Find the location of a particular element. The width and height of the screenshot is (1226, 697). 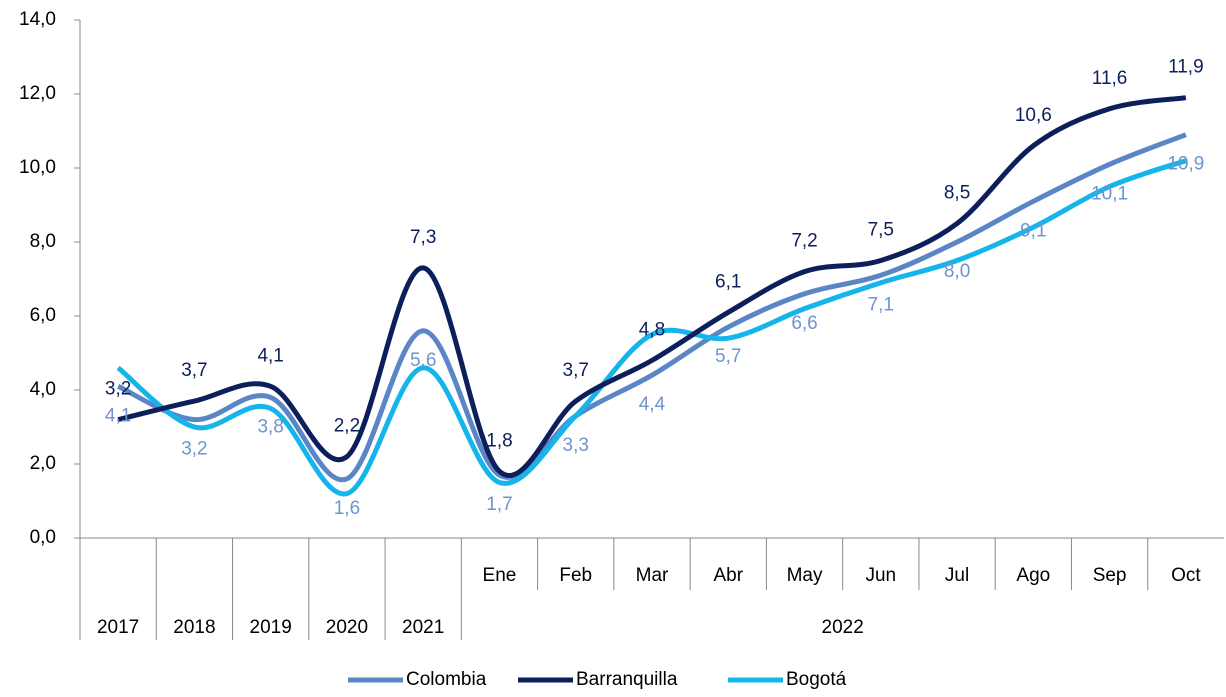

data-label: 5,7 is located at coordinates (728, 356).